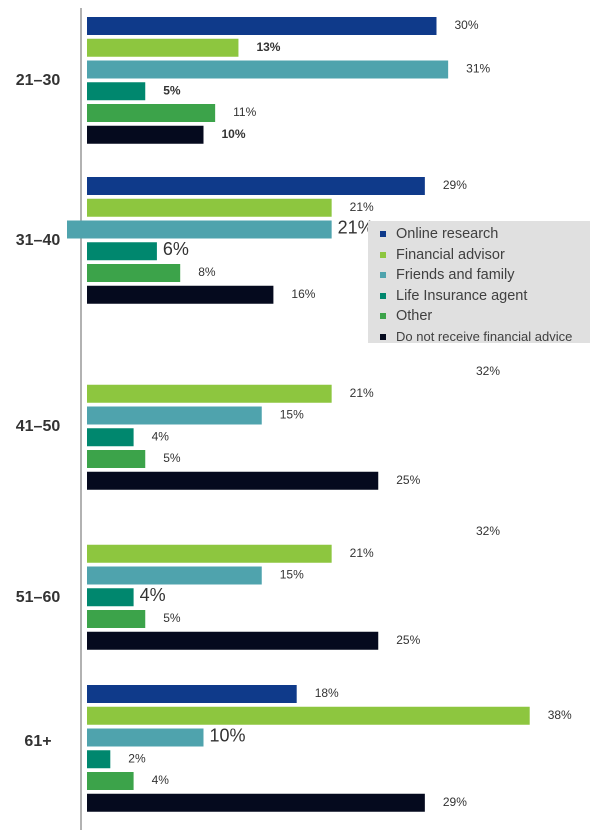 This screenshot has width=596, height=837. I want to click on legend-item: Life Insurance agent, so click(479, 296).